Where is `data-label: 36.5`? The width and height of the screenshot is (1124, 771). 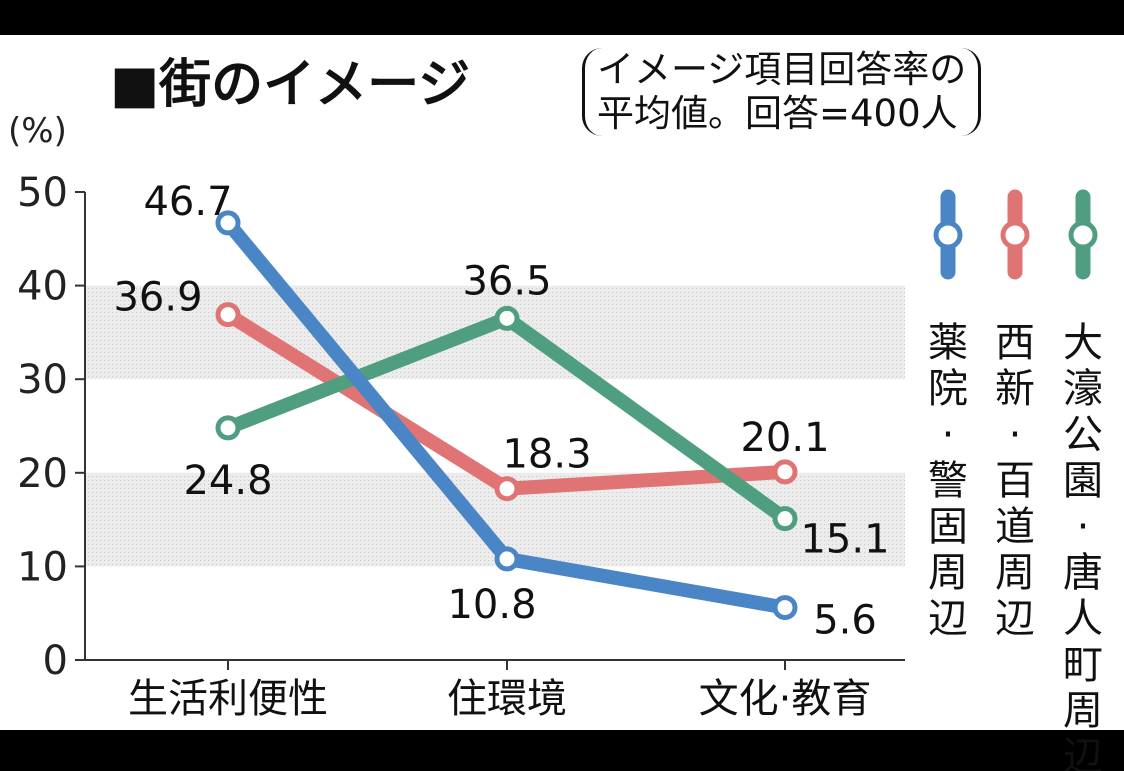 data-label: 36.5 is located at coordinates (506, 281).